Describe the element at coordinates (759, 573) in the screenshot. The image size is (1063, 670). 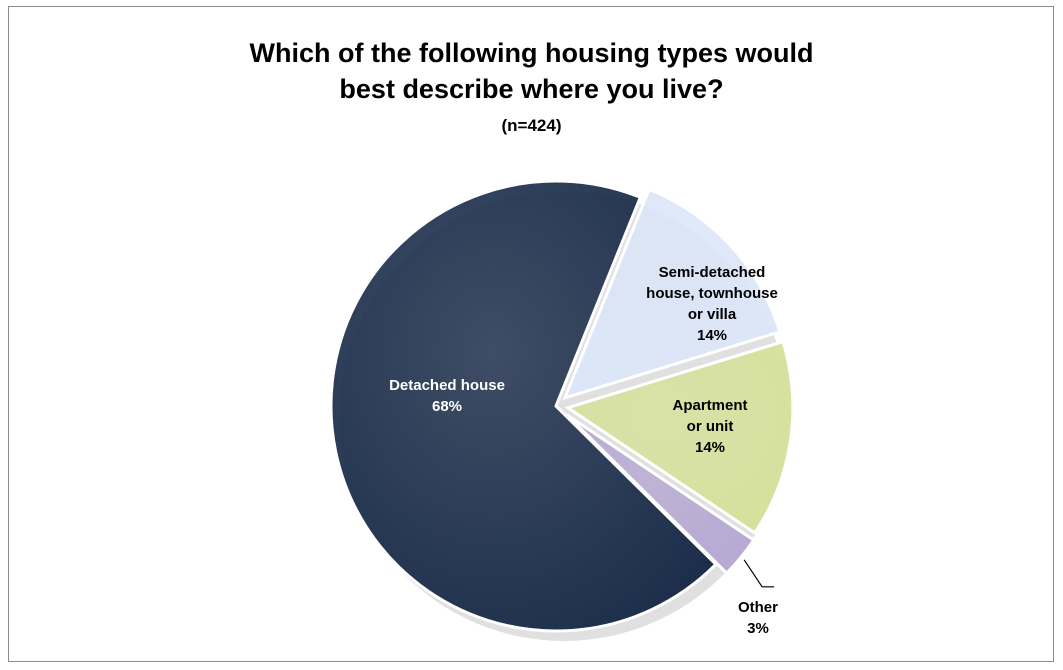
I see `leader-line-other` at that location.